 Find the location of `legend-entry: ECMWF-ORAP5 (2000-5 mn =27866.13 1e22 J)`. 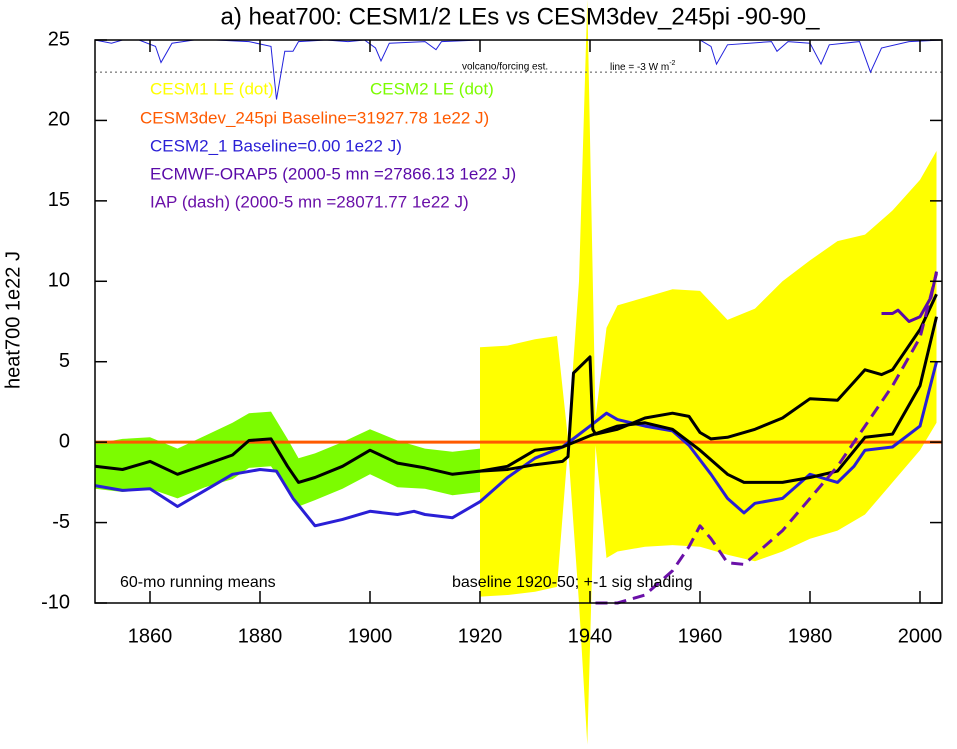

legend-entry: ECMWF-ORAP5 (2000-5 mn =27866.13 1e22 J) is located at coordinates (333, 173).